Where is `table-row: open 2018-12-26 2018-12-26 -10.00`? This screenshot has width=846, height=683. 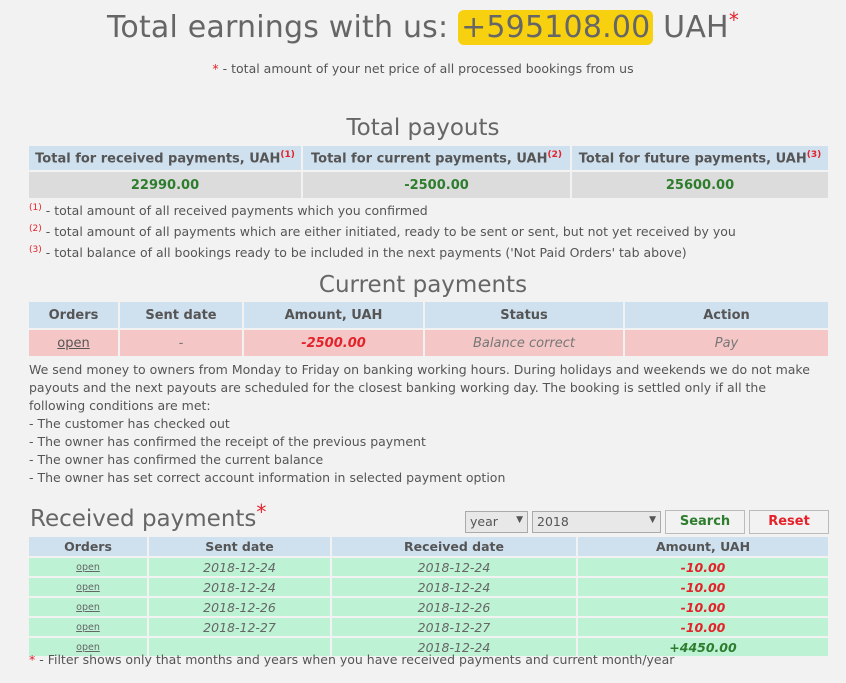 table-row: open 2018-12-26 2018-12-26 -10.00 is located at coordinates (428, 607).